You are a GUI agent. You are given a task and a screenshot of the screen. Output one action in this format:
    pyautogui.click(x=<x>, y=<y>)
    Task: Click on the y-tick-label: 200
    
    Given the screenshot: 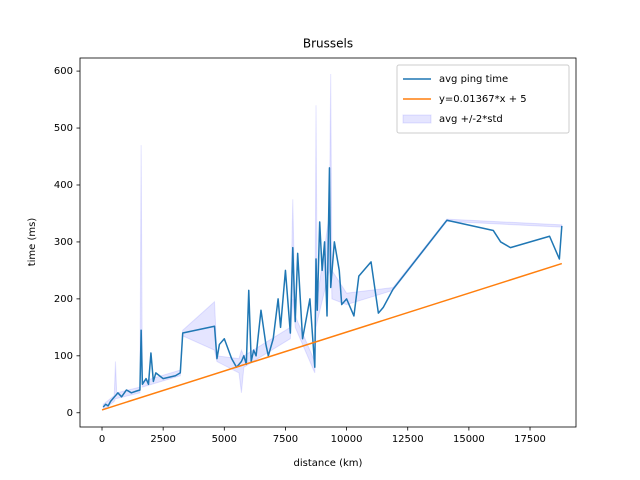 What is the action you would take?
    pyautogui.click(x=63, y=299)
    